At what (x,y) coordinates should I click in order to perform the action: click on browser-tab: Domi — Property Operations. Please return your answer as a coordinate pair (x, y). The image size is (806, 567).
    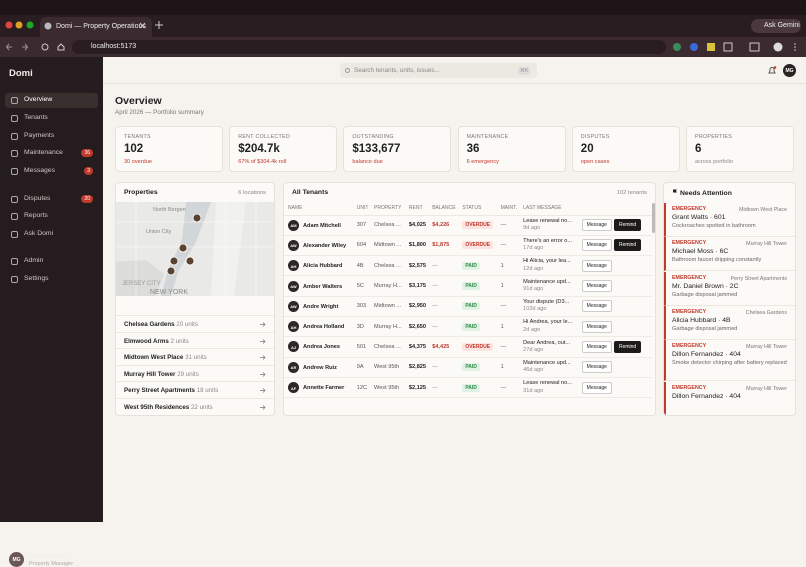
    Looking at the image, I should click on (96, 27).